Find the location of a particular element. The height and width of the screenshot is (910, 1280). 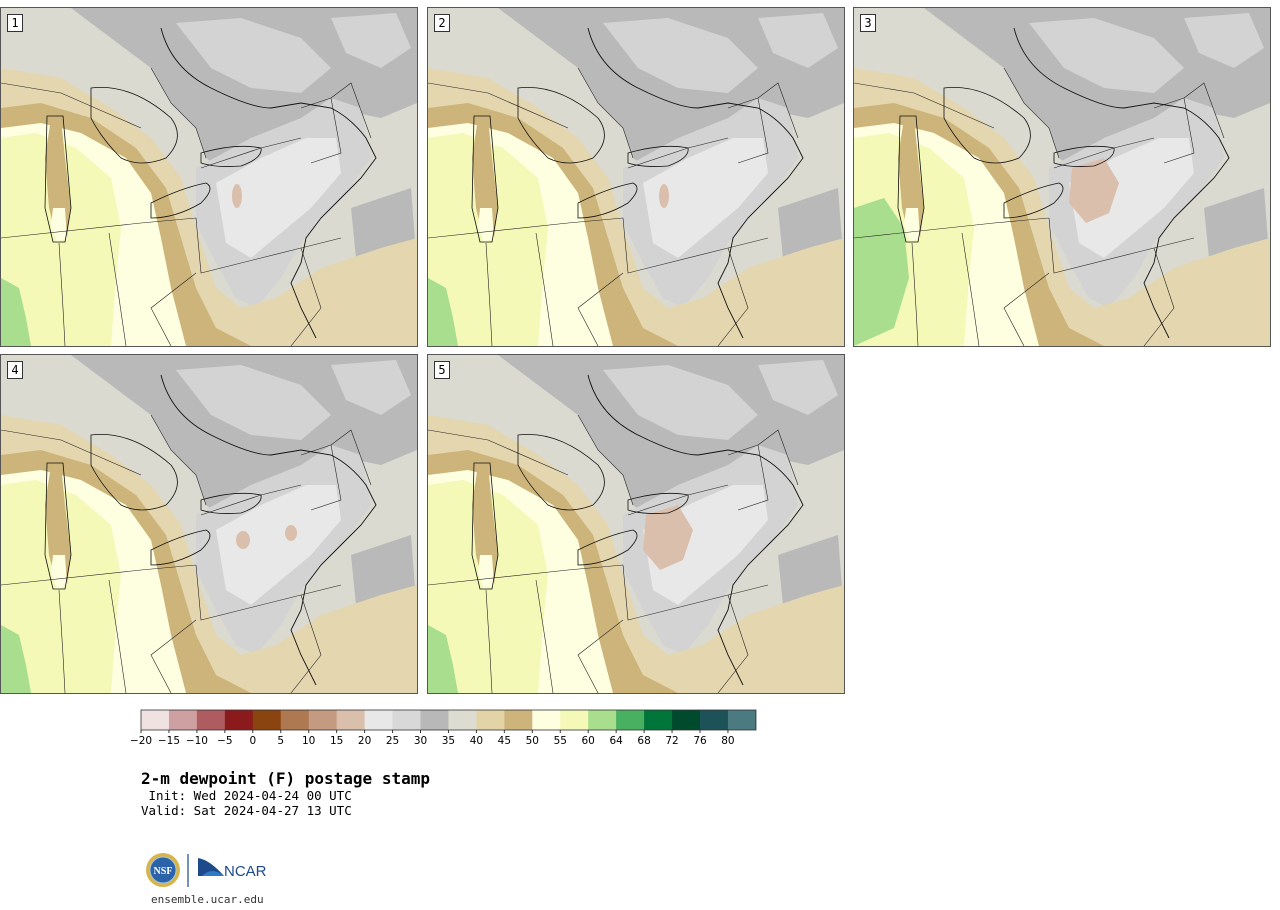

colorbar-tick-label: 45 is located at coordinates (504, 741).